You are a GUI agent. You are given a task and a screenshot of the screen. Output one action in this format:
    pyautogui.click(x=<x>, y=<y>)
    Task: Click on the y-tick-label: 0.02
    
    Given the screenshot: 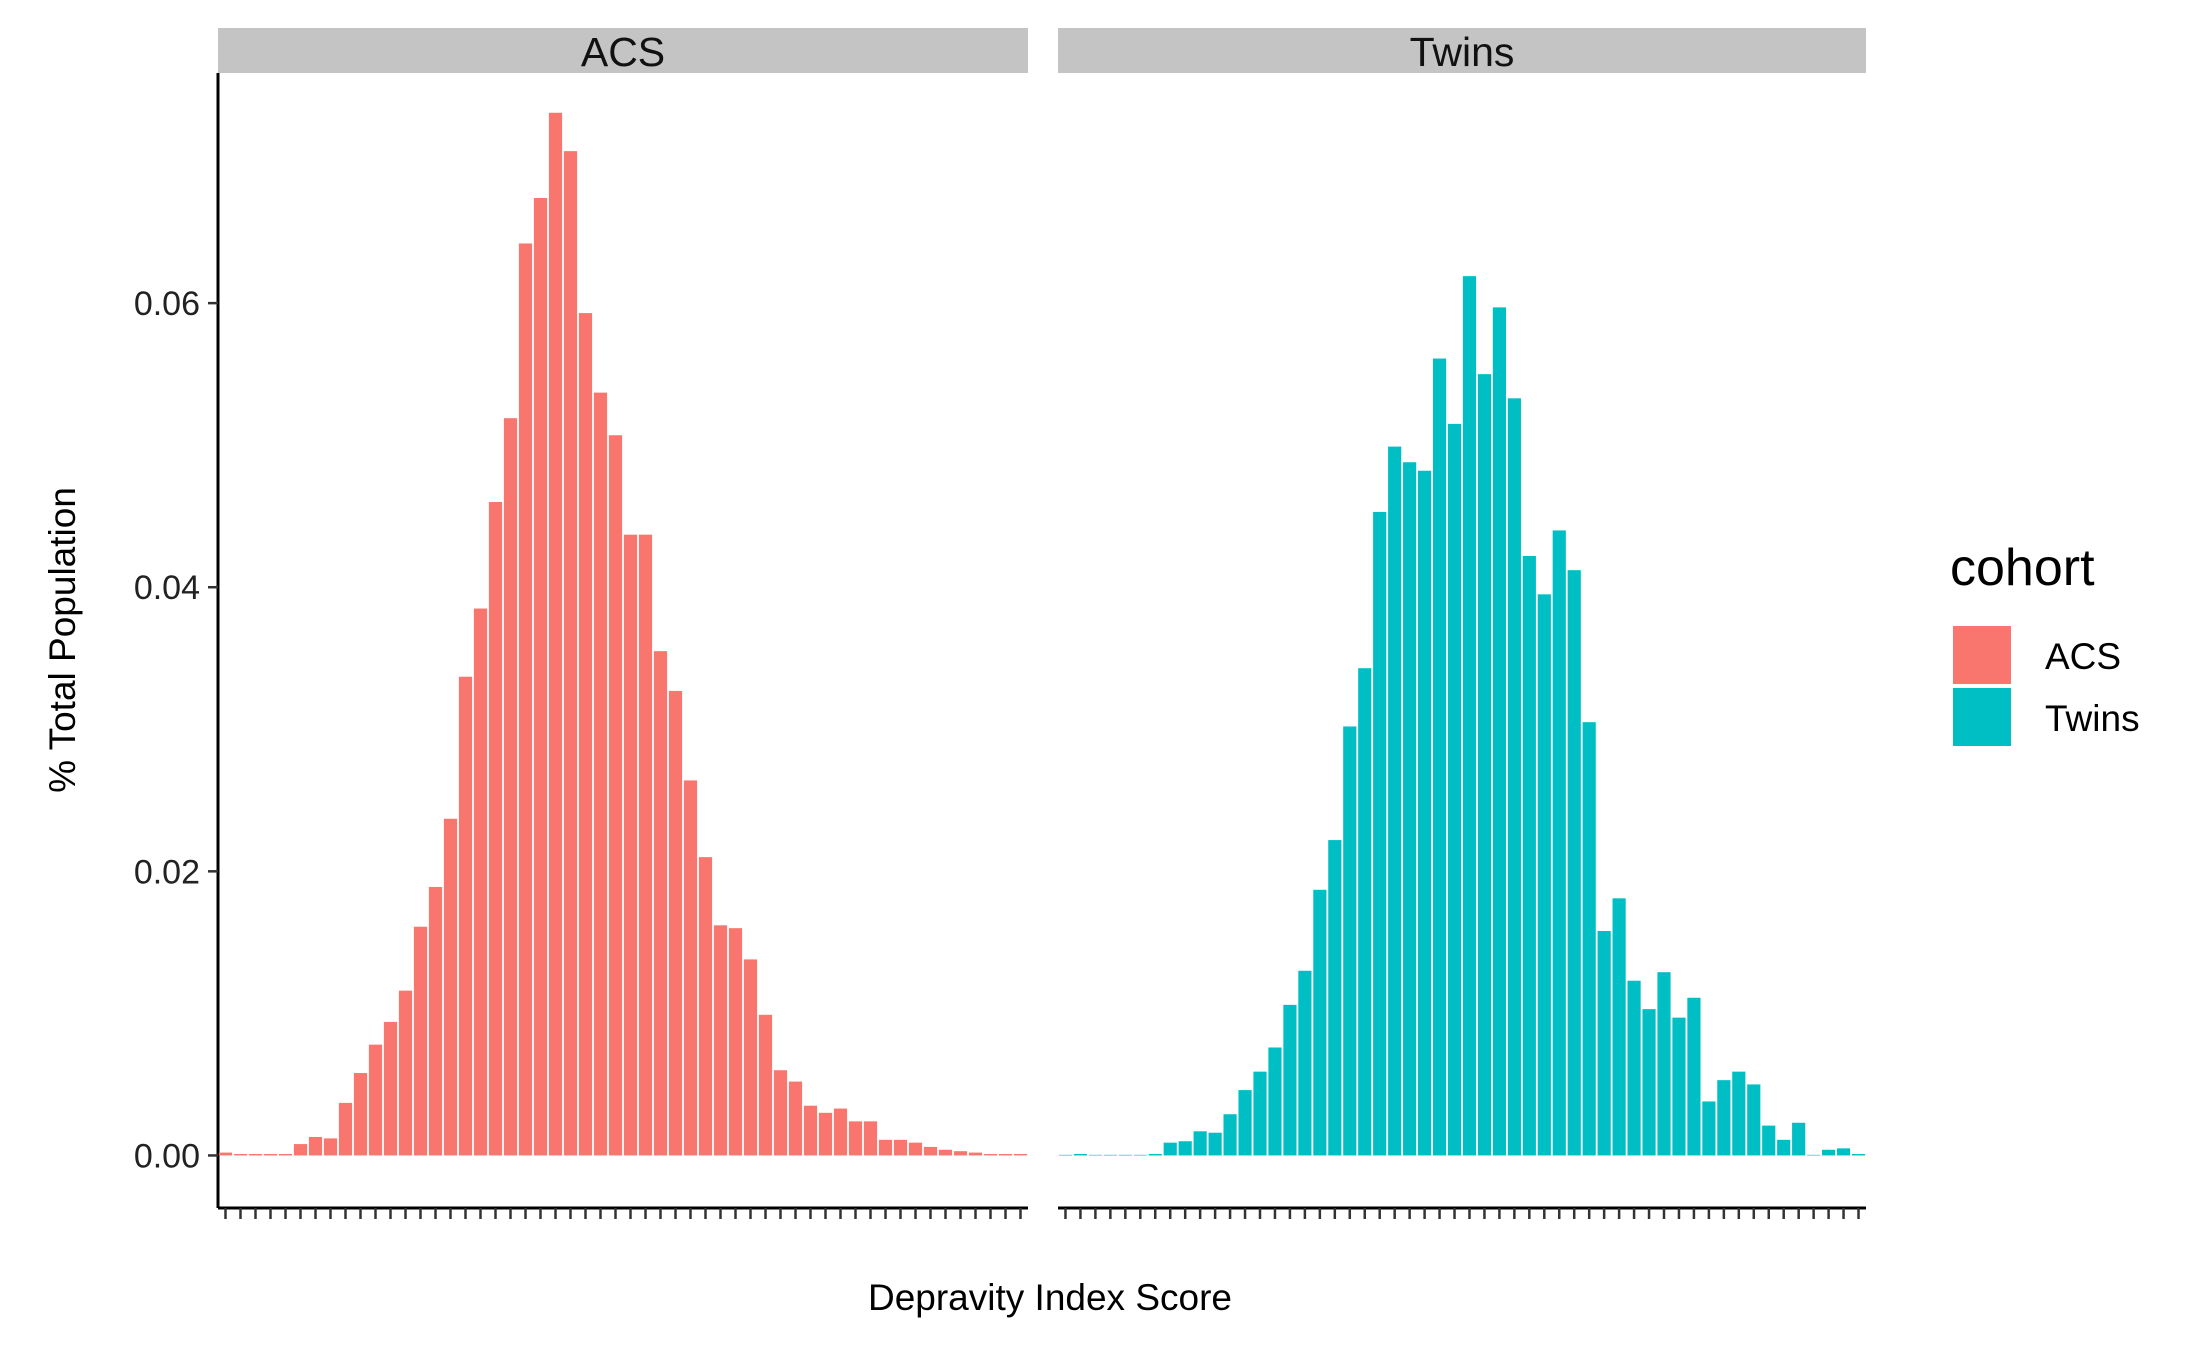 What is the action you would take?
    pyautogui.click(x=167, y=872)
    